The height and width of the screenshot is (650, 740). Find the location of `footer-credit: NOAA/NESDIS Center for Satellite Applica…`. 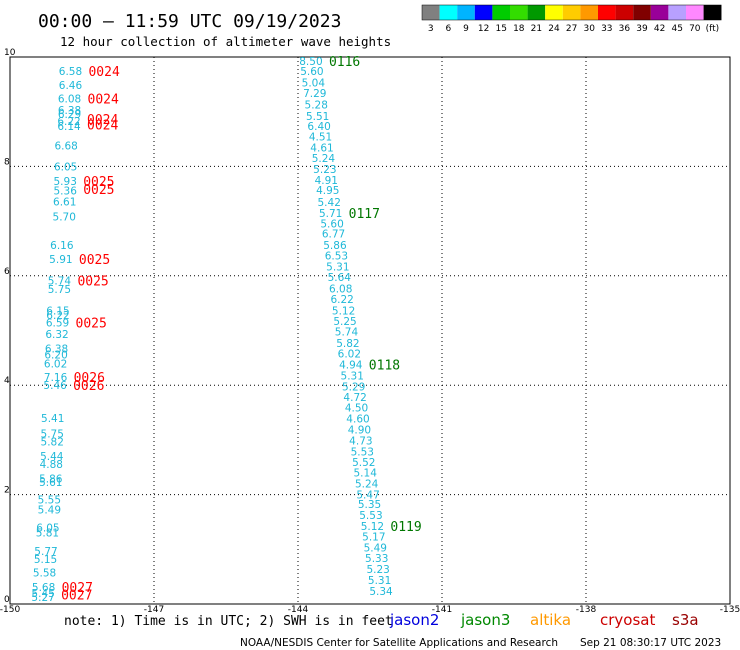

footer-credit: NOAA/NESDIS Center for Satellite Applica… is located at coordinates (399, 643).